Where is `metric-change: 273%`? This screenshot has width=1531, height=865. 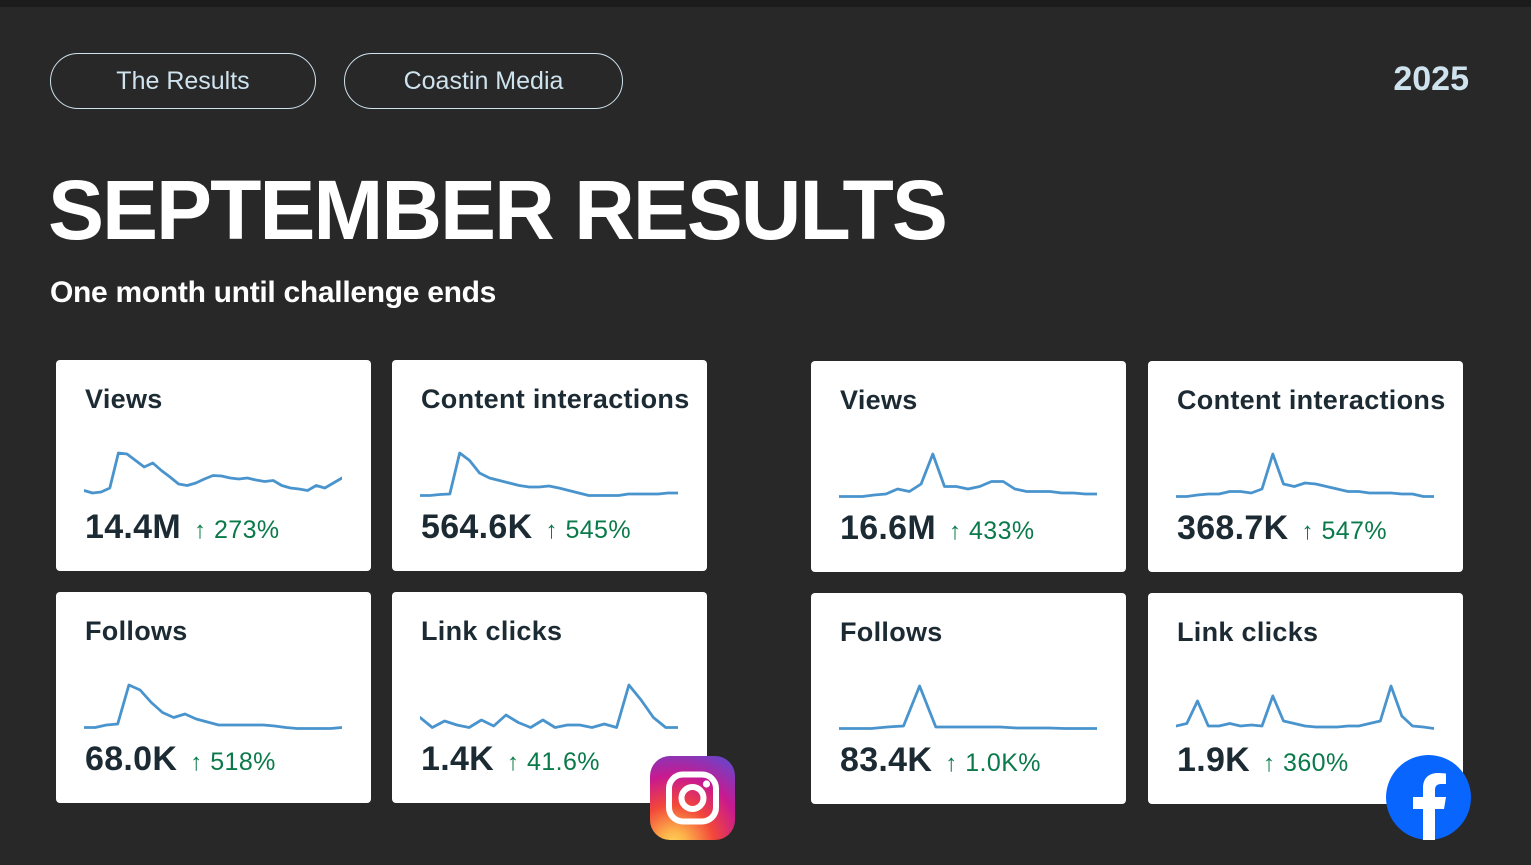 metric-change: 273% is located at coordinates (247, 530).